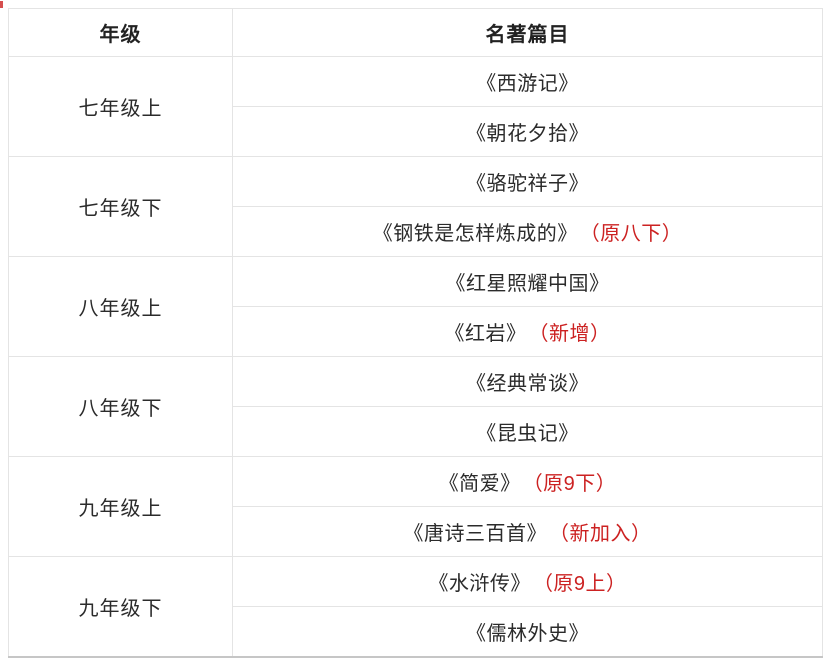 This screenshot has width=830, height=668. I want to click on red-corner-artifact, so click(1, 4).